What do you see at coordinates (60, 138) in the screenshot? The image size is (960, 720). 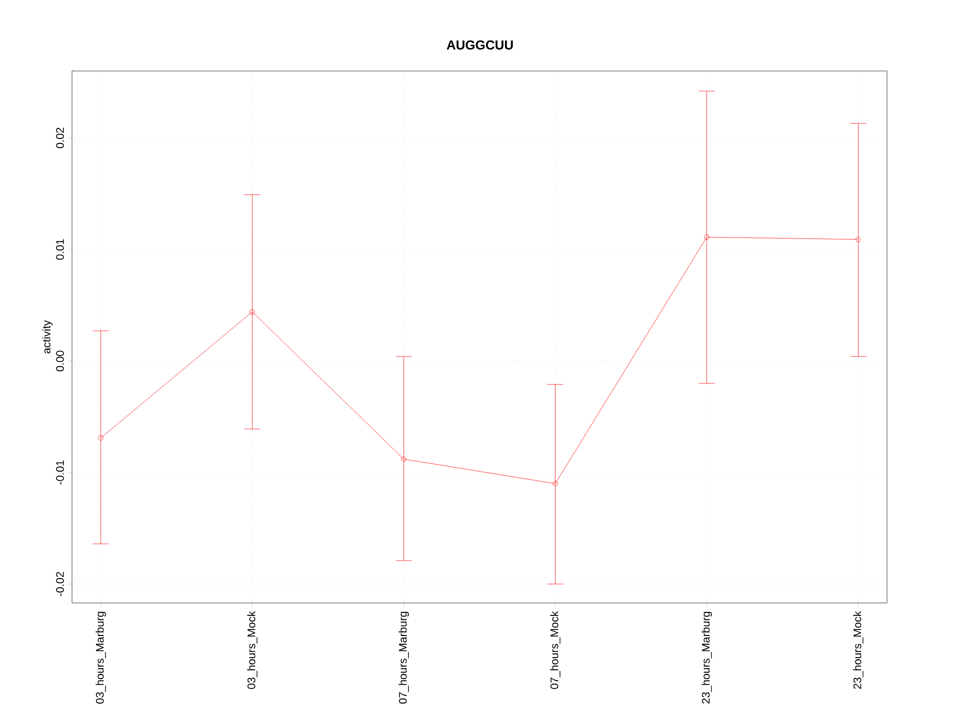 I see `y-tick-label: 0.02` at bounding box center [60, 138].